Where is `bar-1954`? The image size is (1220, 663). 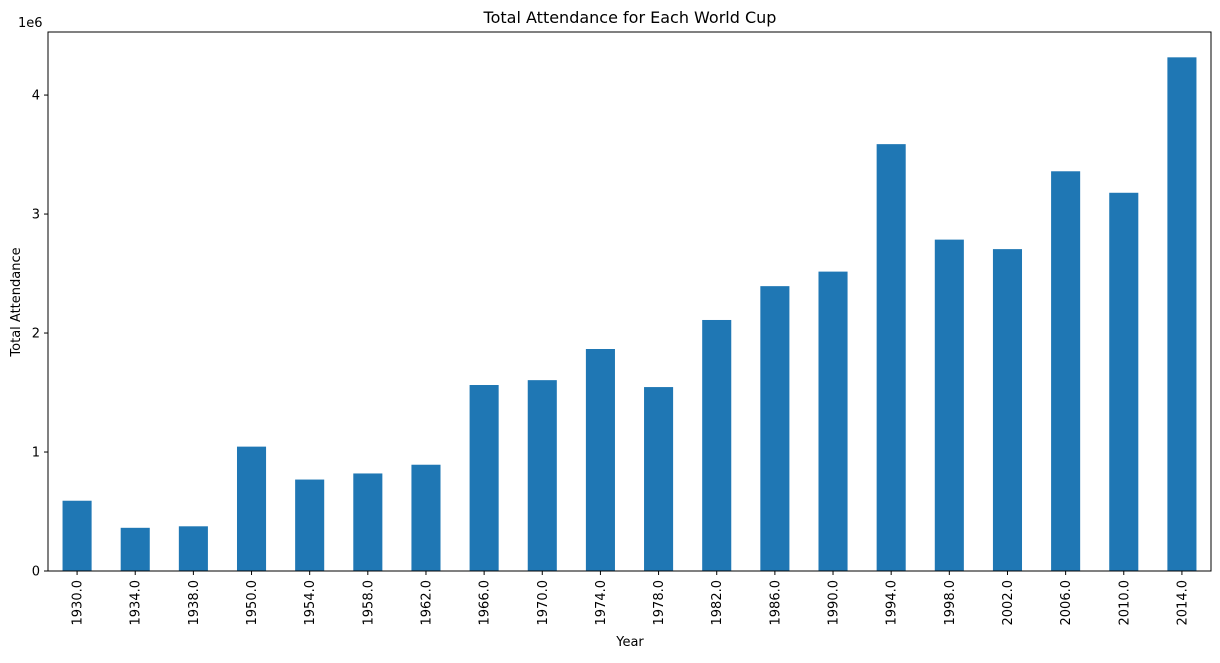
bar-1954 is located at coordinates (310, 525).